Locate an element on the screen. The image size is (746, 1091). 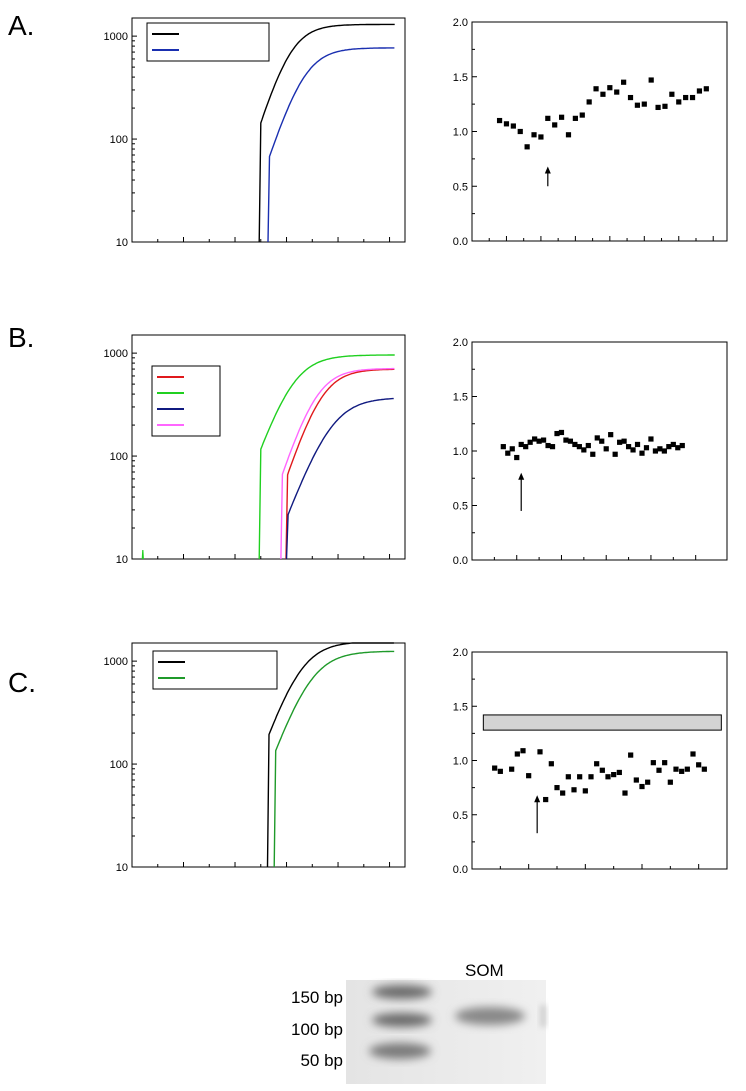
gel-edge-smear is located at coordinates (543, 1016).